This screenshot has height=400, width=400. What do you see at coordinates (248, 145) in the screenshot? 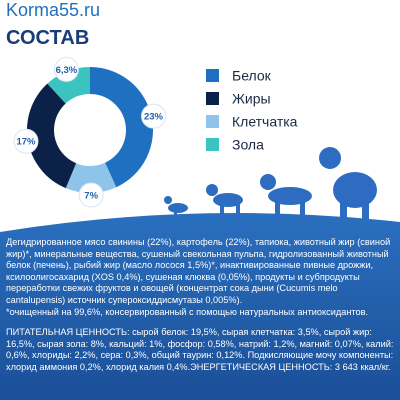
I see `legend-label: Зола` at bounding box center [248, 145].